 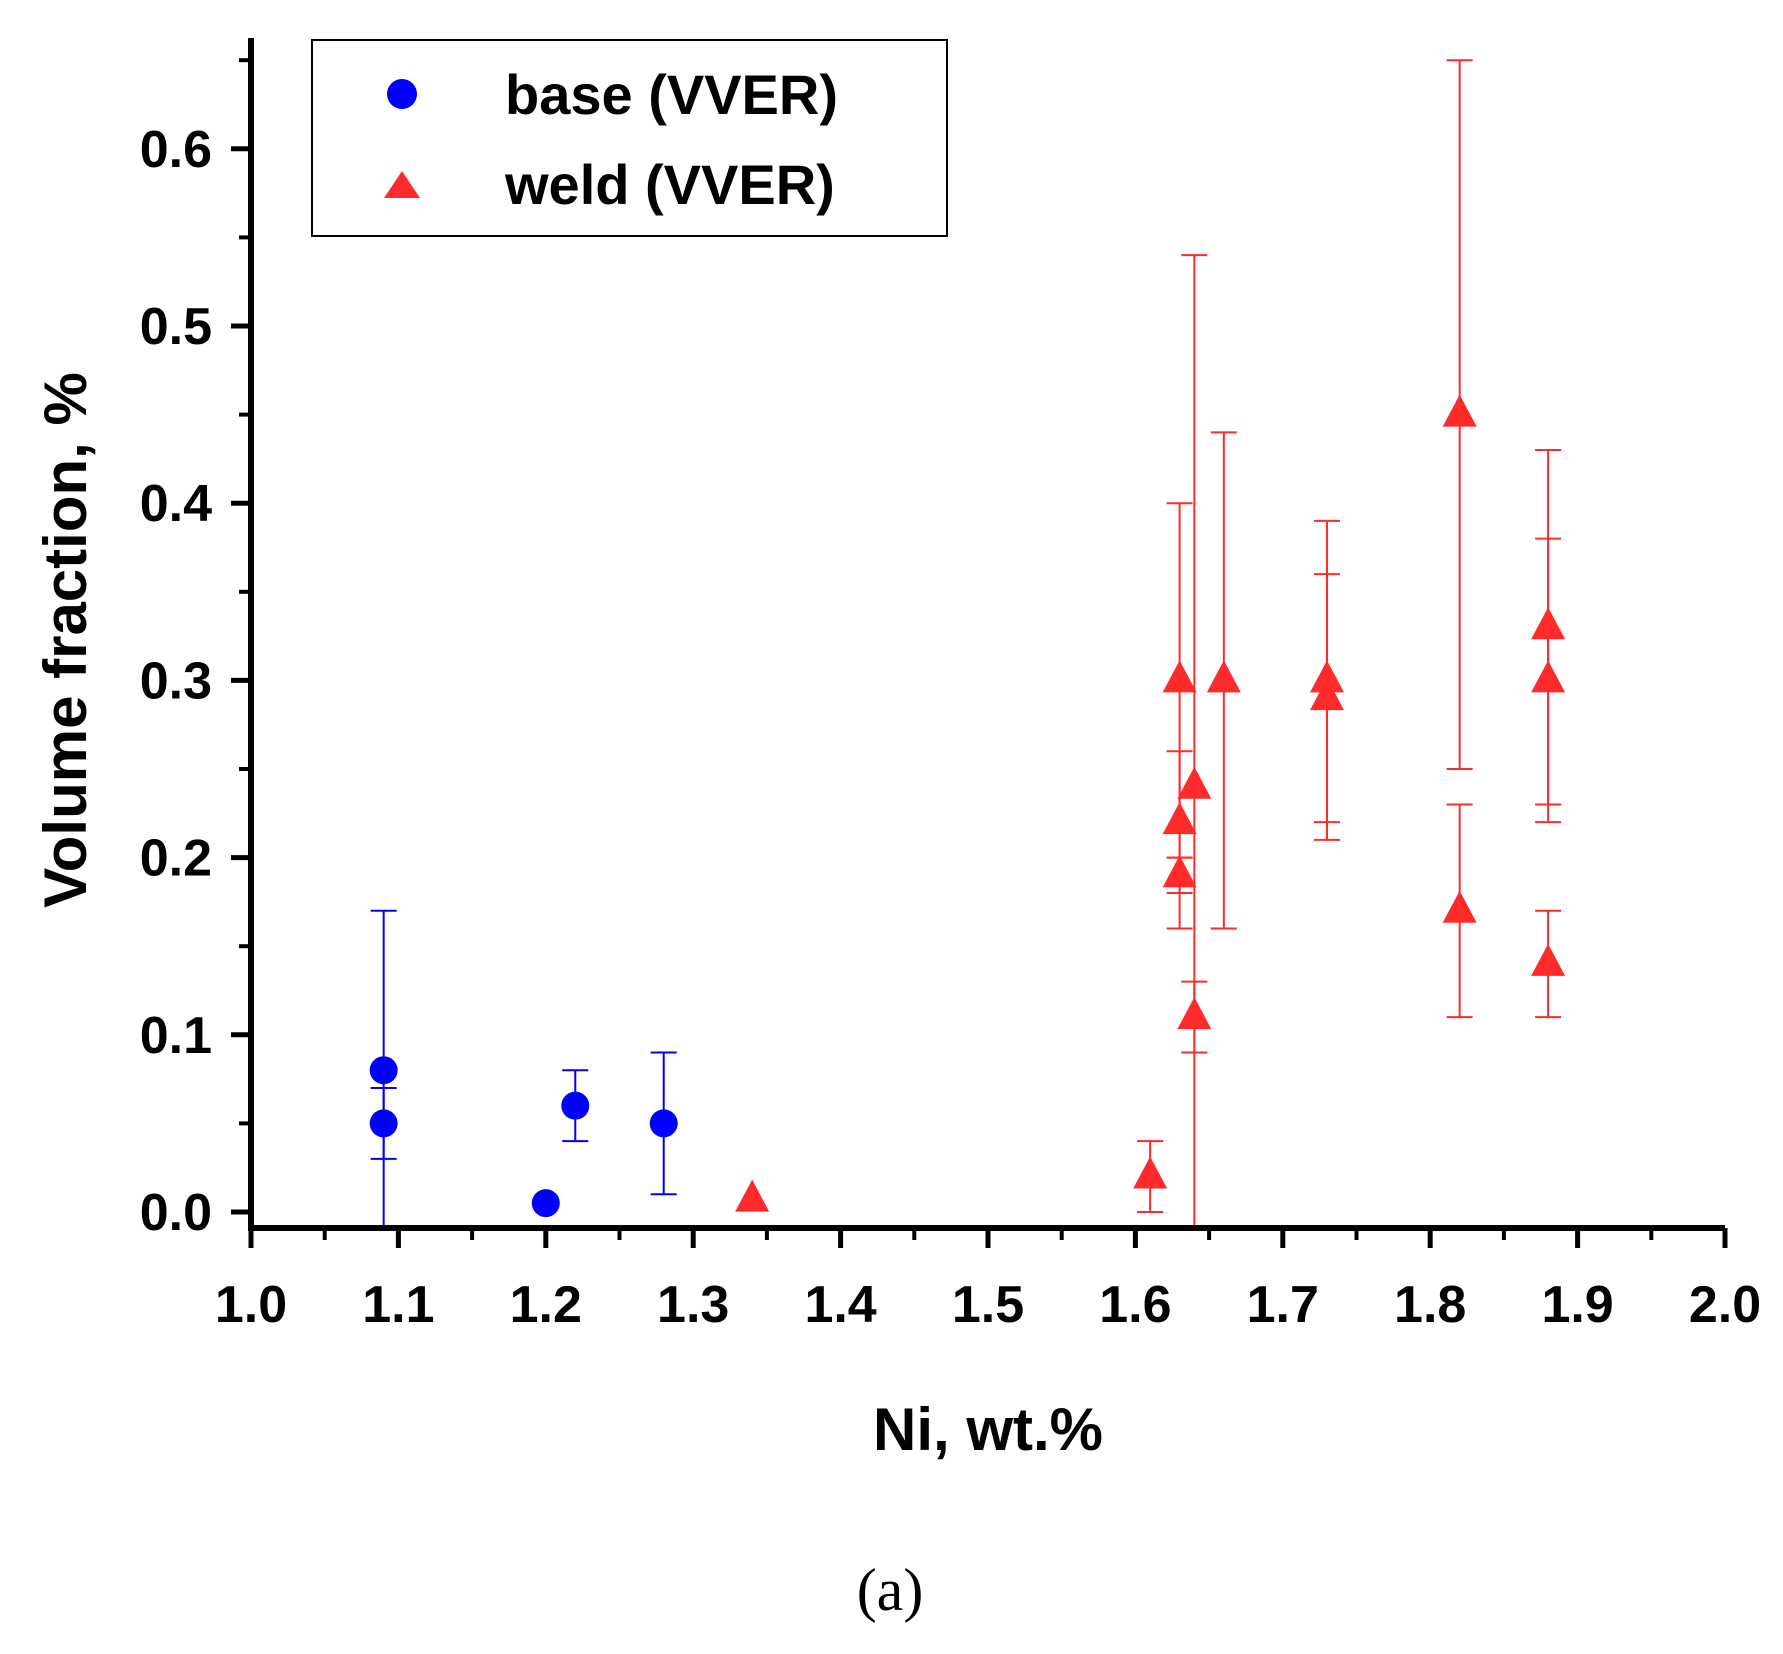 What do you see at coordinates (1135, 1305) in the screenshot?
I see `x-tick-label: 1.6` at bounding box center [1135, 1305].